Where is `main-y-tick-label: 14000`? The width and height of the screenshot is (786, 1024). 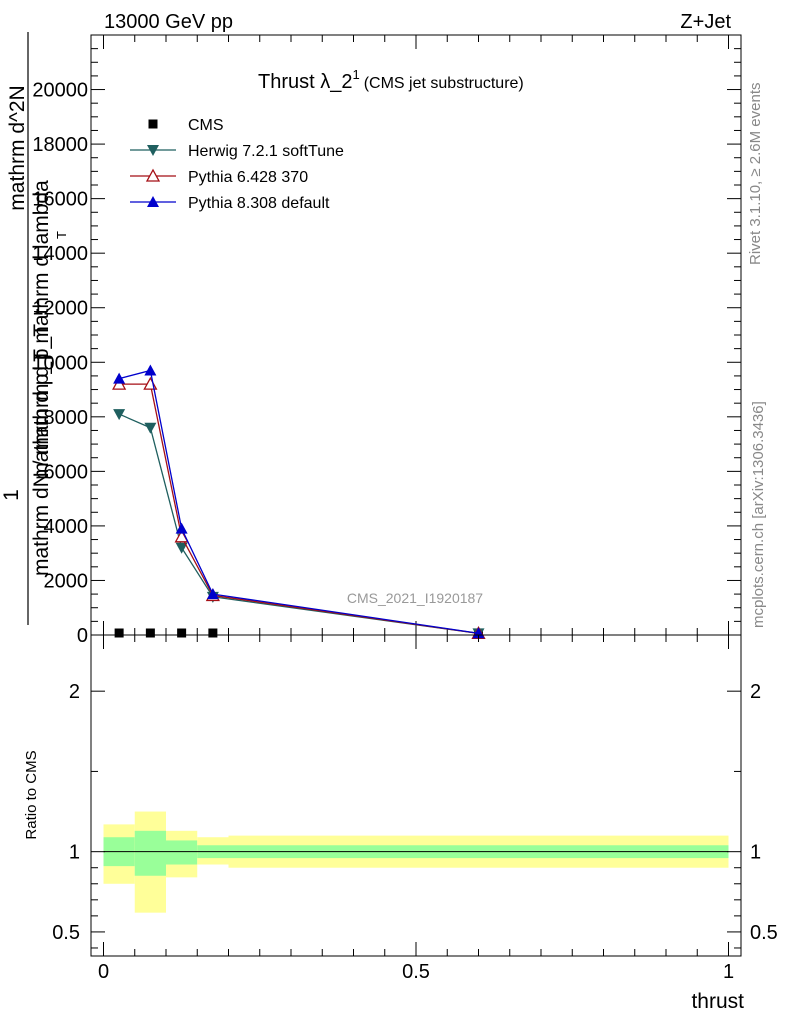
main-y-tick-label: 14000 is located at coordinates (60, 254).